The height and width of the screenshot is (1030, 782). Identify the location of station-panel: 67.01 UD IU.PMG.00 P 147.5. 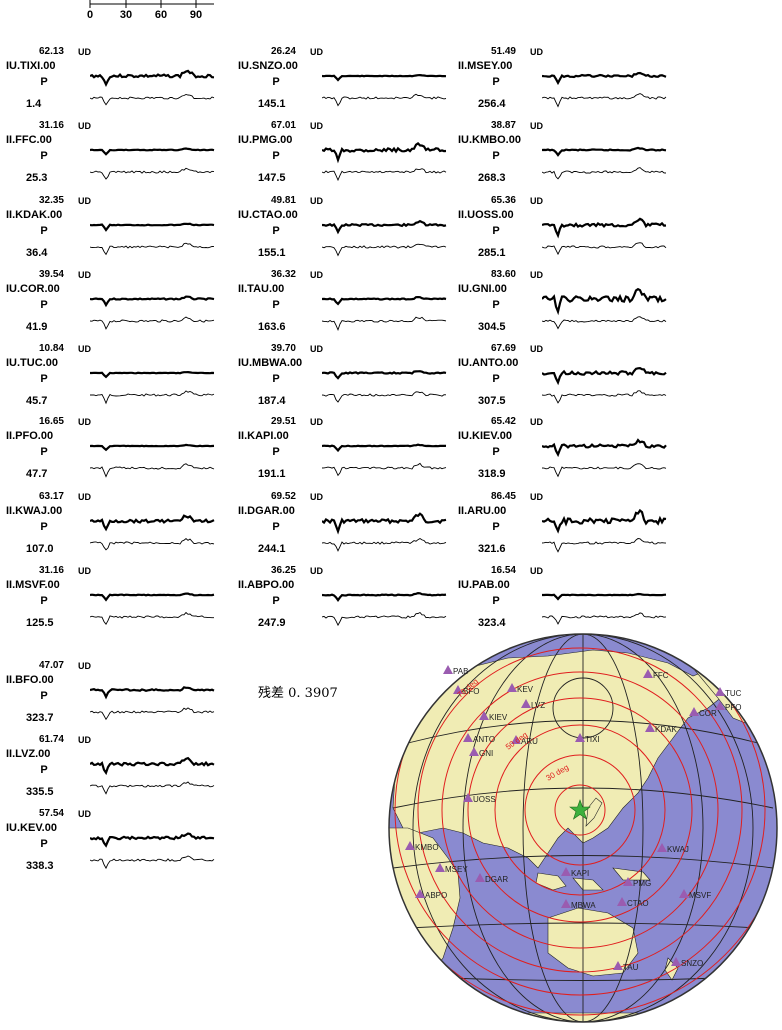
(347, 157).